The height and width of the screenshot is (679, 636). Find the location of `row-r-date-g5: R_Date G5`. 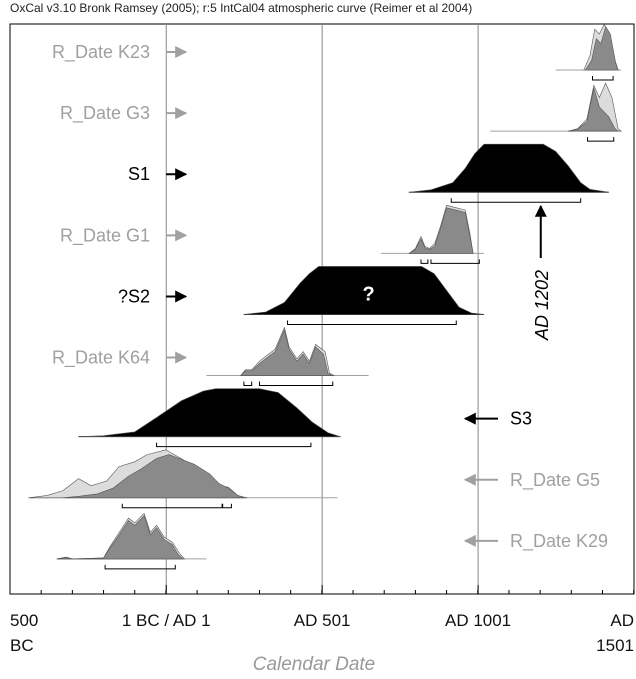

row-r-date-g5: R_Date G5 is located at coordinates (314, 479).